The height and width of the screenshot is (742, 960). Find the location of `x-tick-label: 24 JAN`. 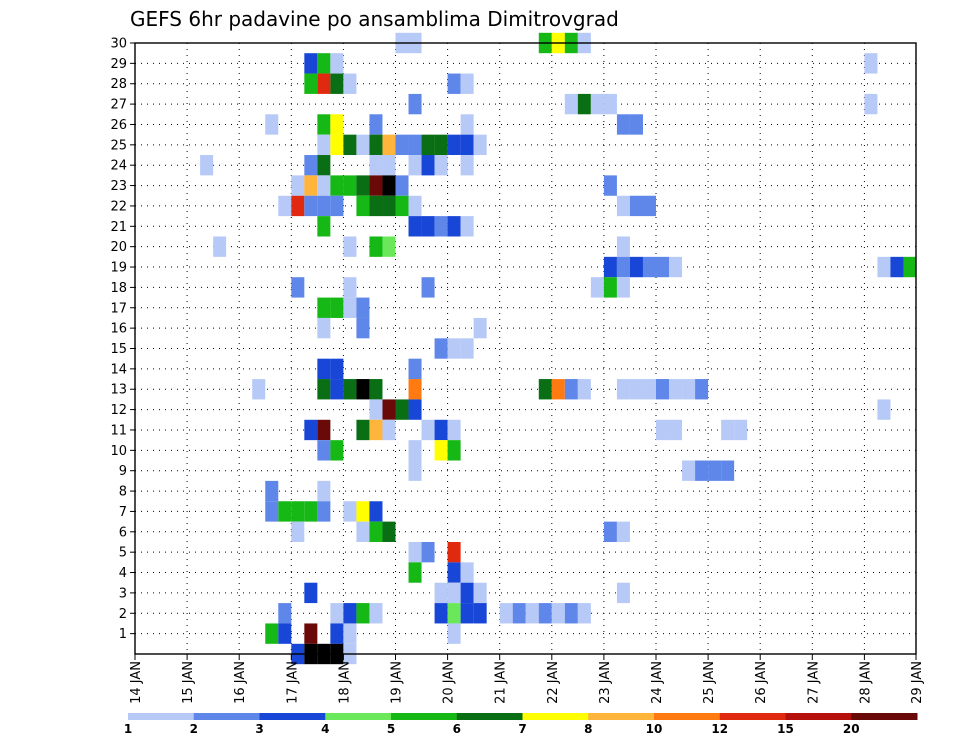

x-tick-label: 24 JAN is located at coordinates (657, 682).